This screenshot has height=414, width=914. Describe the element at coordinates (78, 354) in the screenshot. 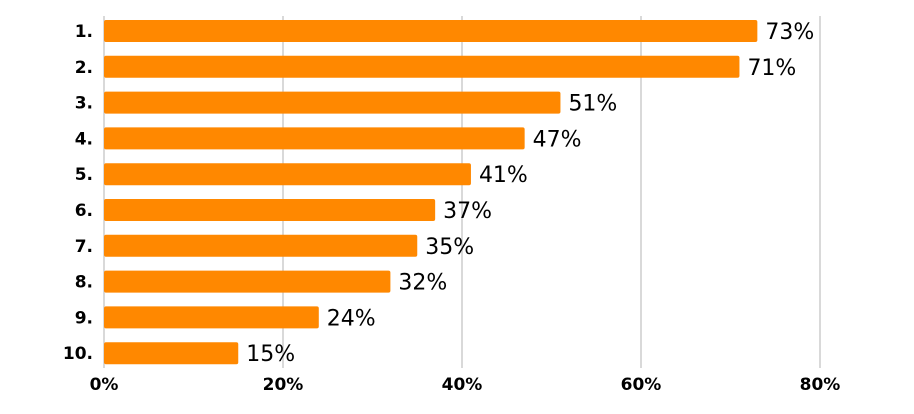

I see `category-label: 10.` at that location.